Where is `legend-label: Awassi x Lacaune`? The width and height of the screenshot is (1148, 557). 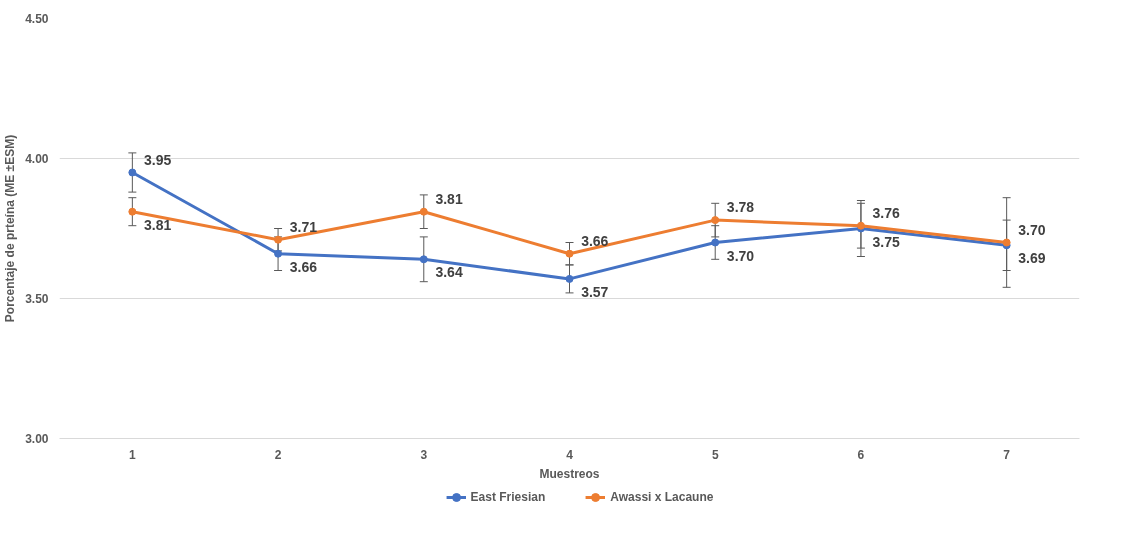 legend-label: Awassi x Lacaune is located at coordinates (662, 497).